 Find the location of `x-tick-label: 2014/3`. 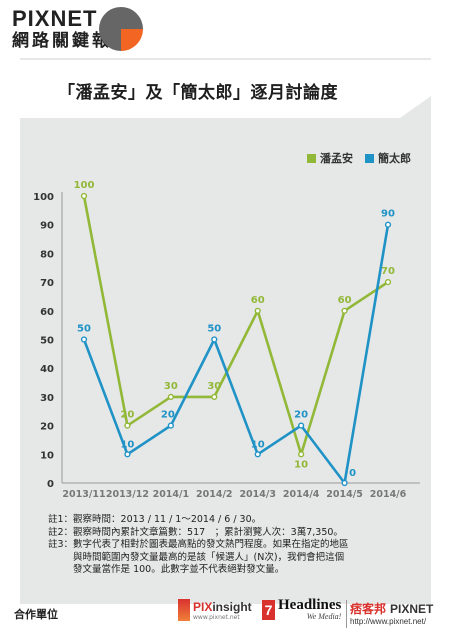

x-tick-label: 2014/3 is located at coordinates (257, 494).